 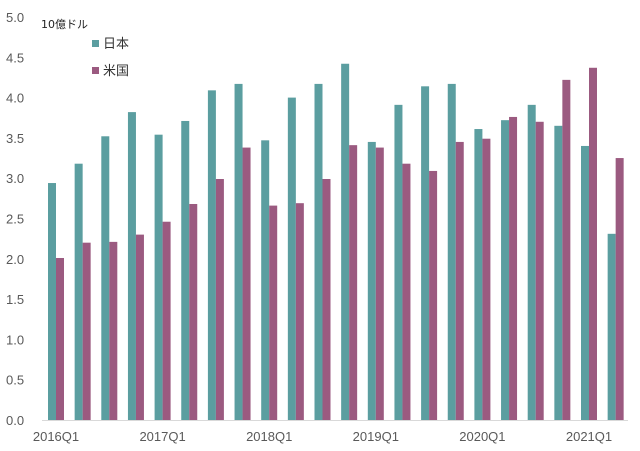 What do you see at coordinates (15, 57) in the screenshot?
I see `y-tick-label: 4.5` at bounding box center [15, 57].